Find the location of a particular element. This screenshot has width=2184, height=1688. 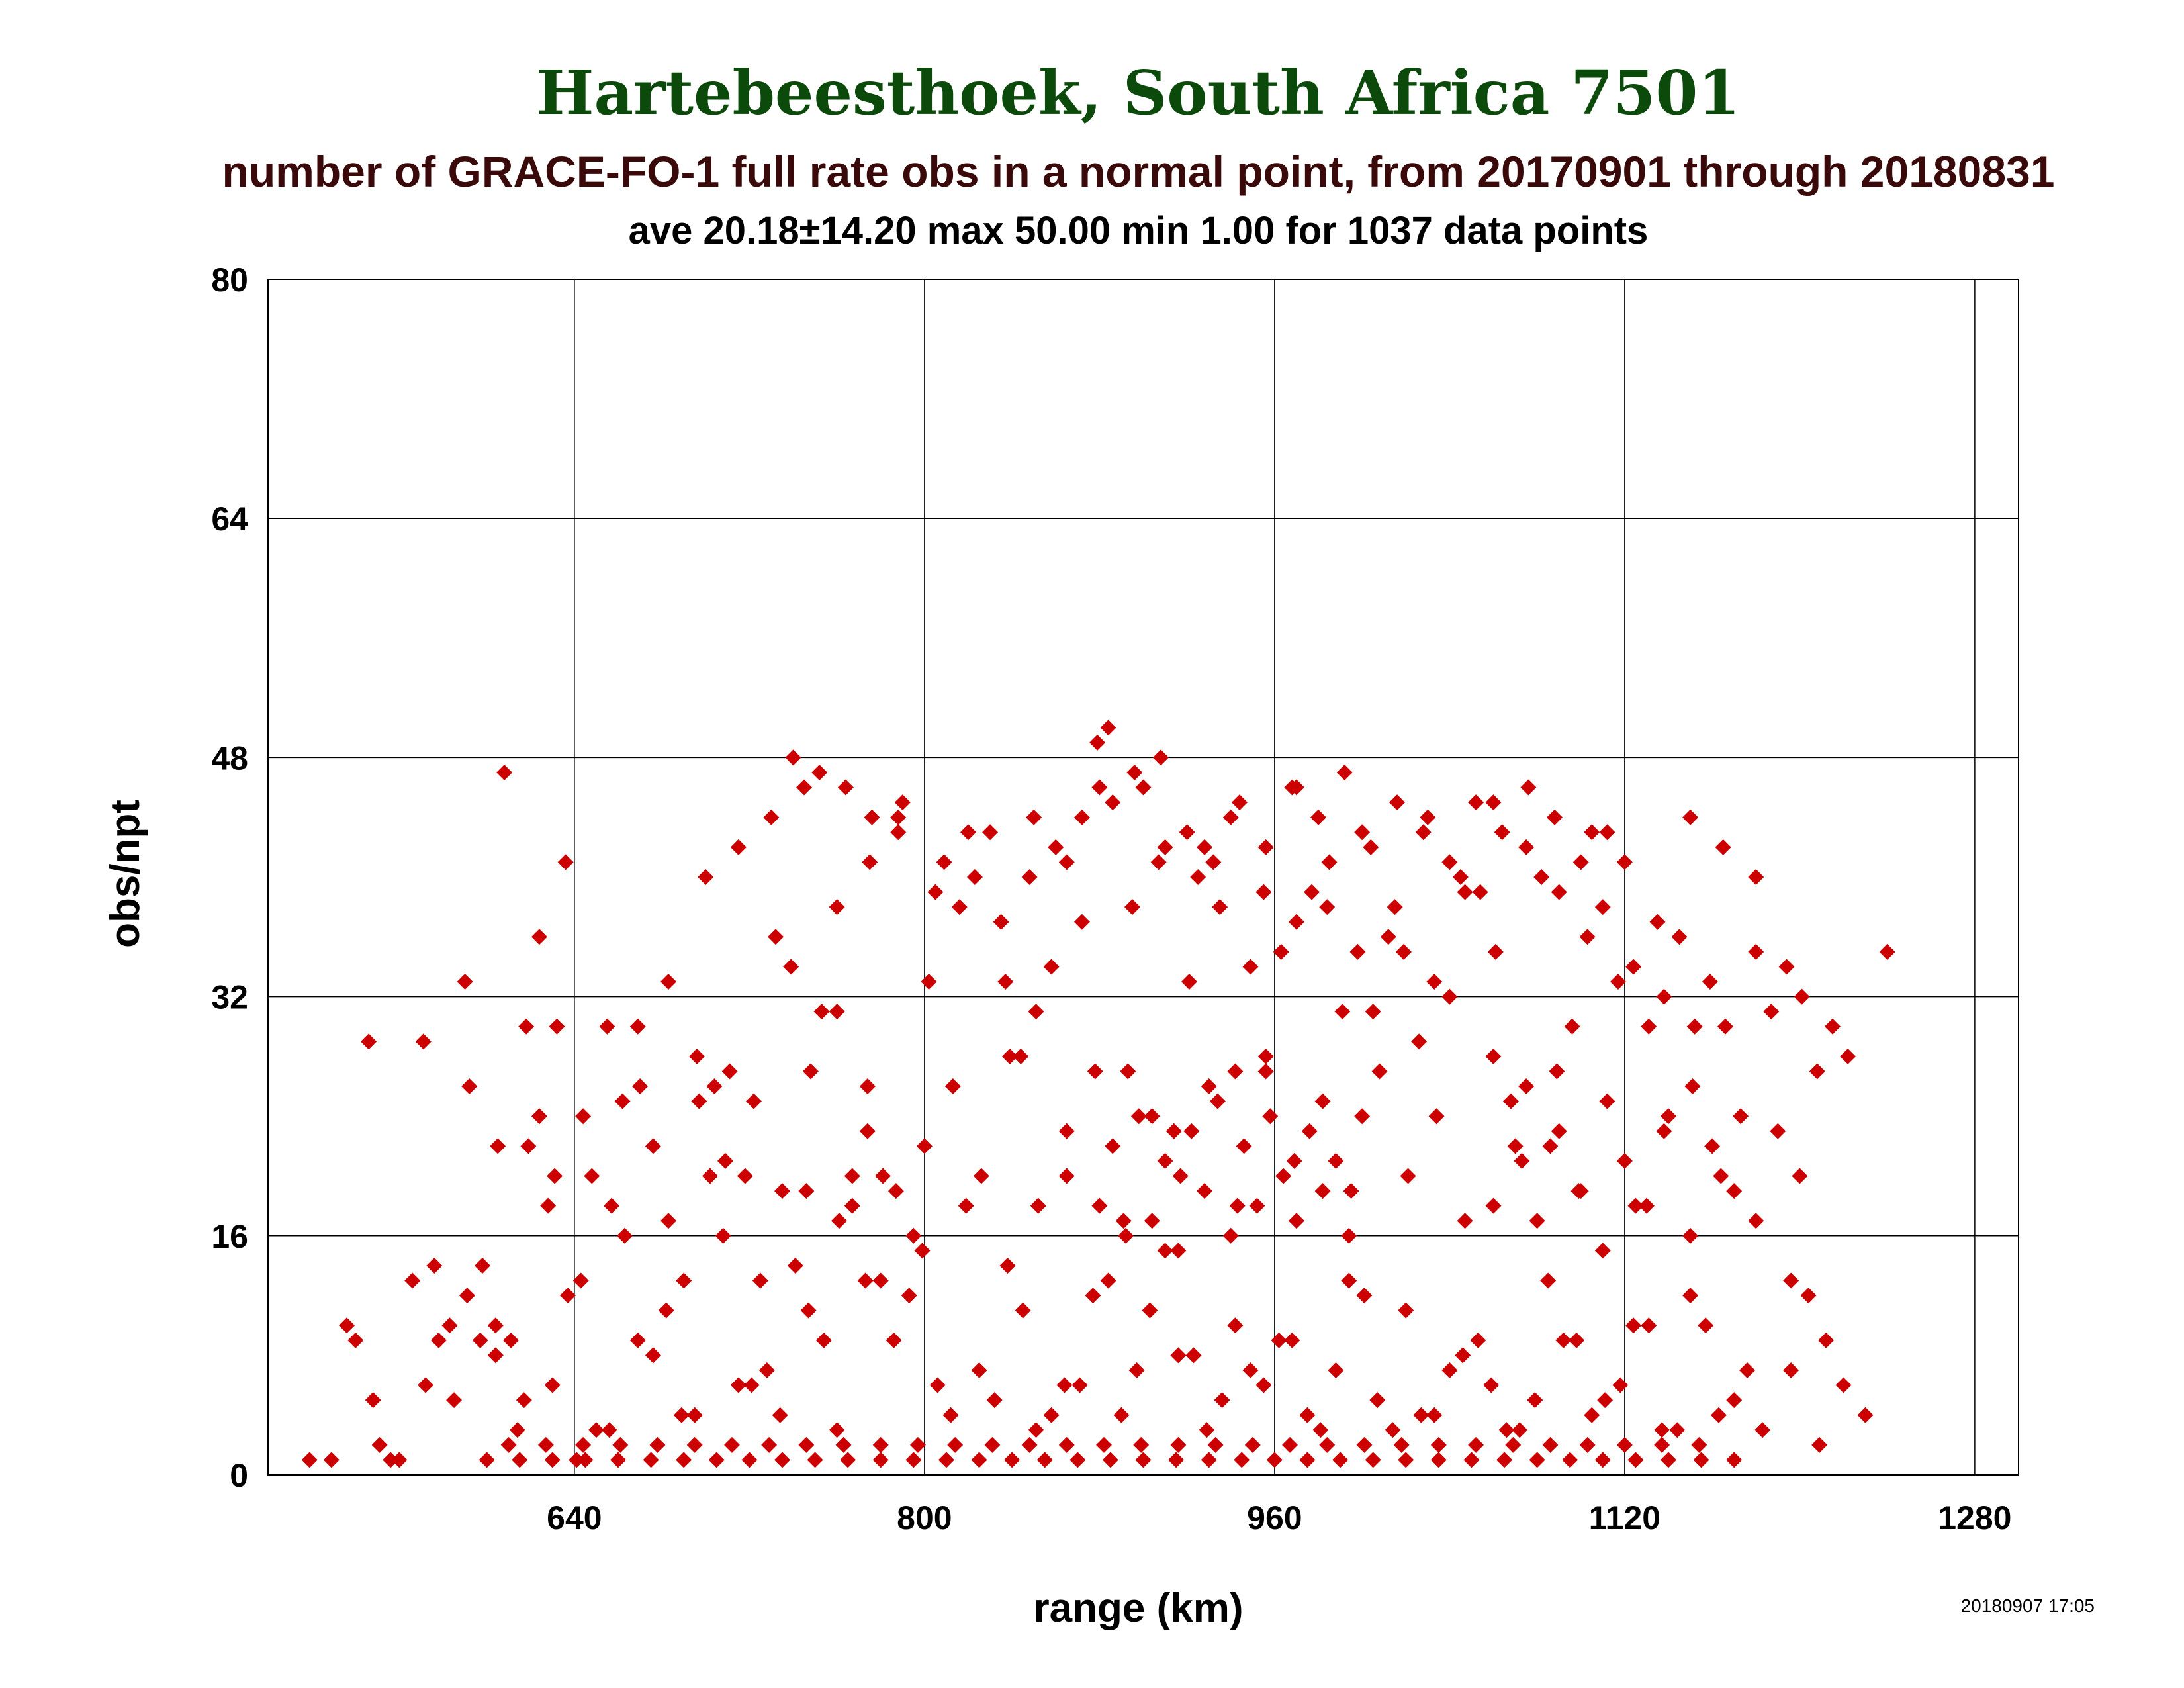

x-tick-label: 960 is located at coordinates (1274, 1517).